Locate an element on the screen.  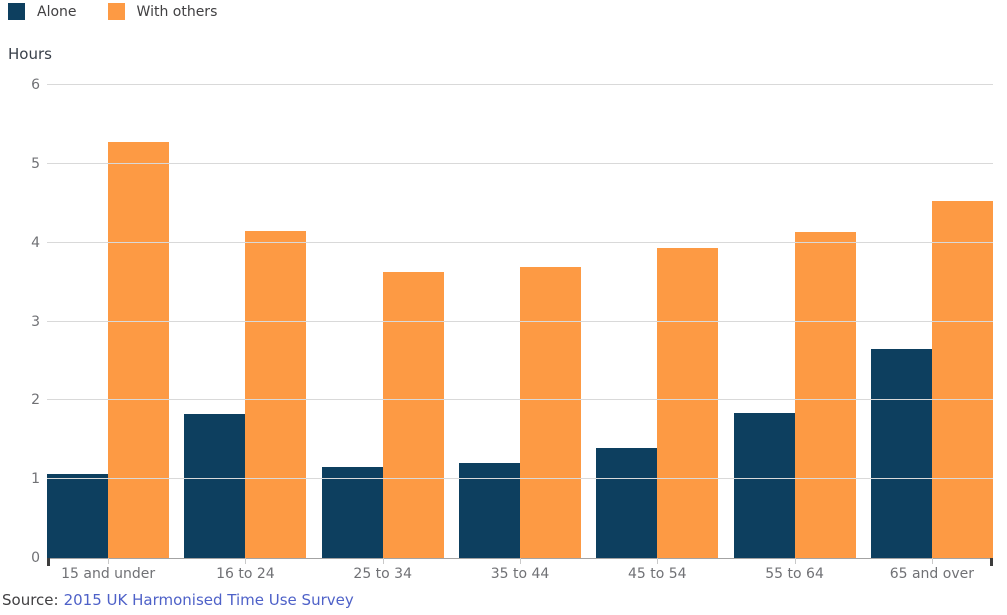
y-tick-label-1: 1 is located at coordinates (35, 479).